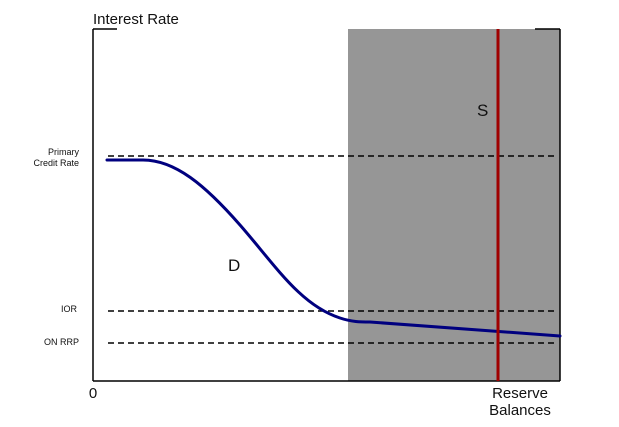 The image size is (619, 427). What do you see at coordinates (69, 309) in the screenshot?
I see `ior-label: IOR` at bounding box center [69, 309].